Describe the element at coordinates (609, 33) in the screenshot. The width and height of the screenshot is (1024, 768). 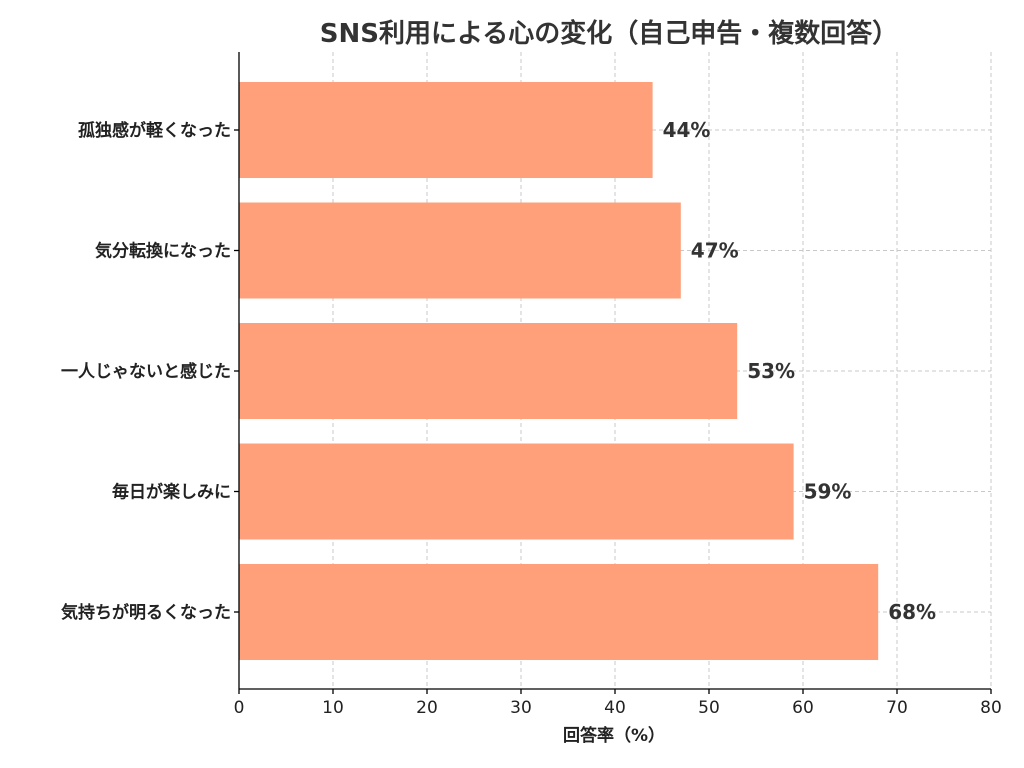
I see `chart-title: SNS利用による心の変化（自己申告・複数回答）` at that location.